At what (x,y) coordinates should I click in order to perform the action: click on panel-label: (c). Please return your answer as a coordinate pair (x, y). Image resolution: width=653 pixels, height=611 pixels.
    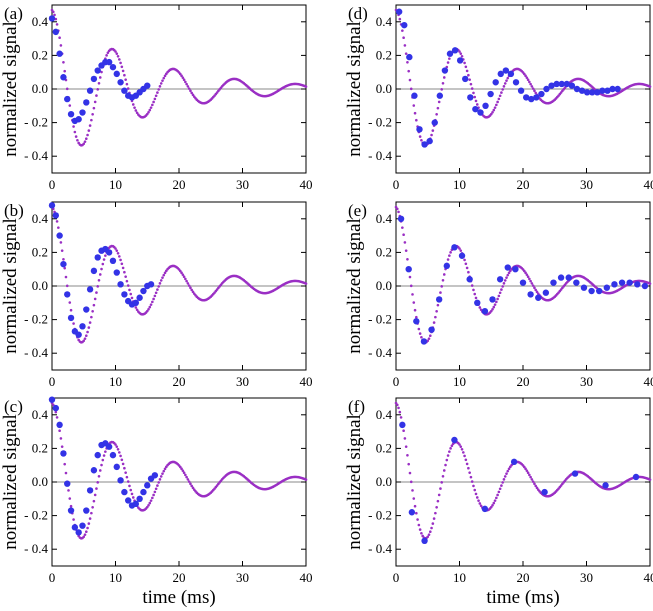
    Looking at the image, I should click on (13, 406).